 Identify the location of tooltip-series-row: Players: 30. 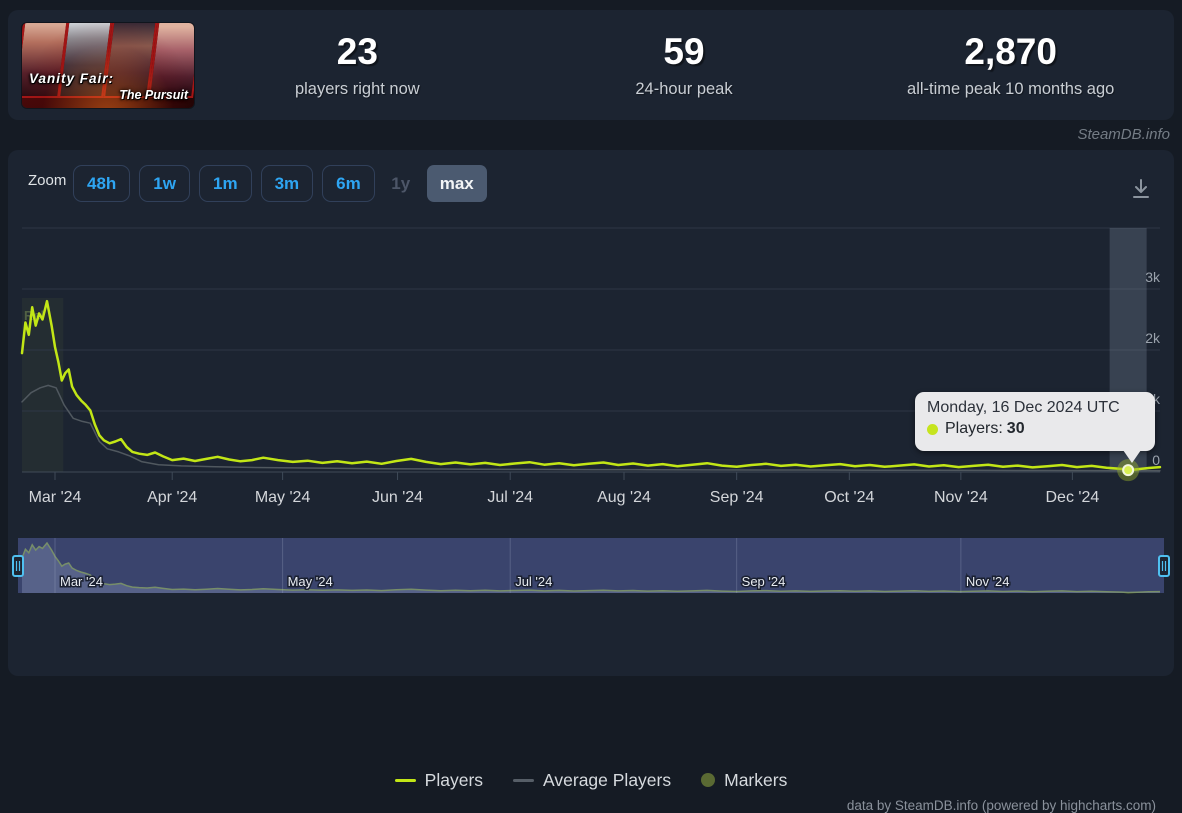
(1035, 429).